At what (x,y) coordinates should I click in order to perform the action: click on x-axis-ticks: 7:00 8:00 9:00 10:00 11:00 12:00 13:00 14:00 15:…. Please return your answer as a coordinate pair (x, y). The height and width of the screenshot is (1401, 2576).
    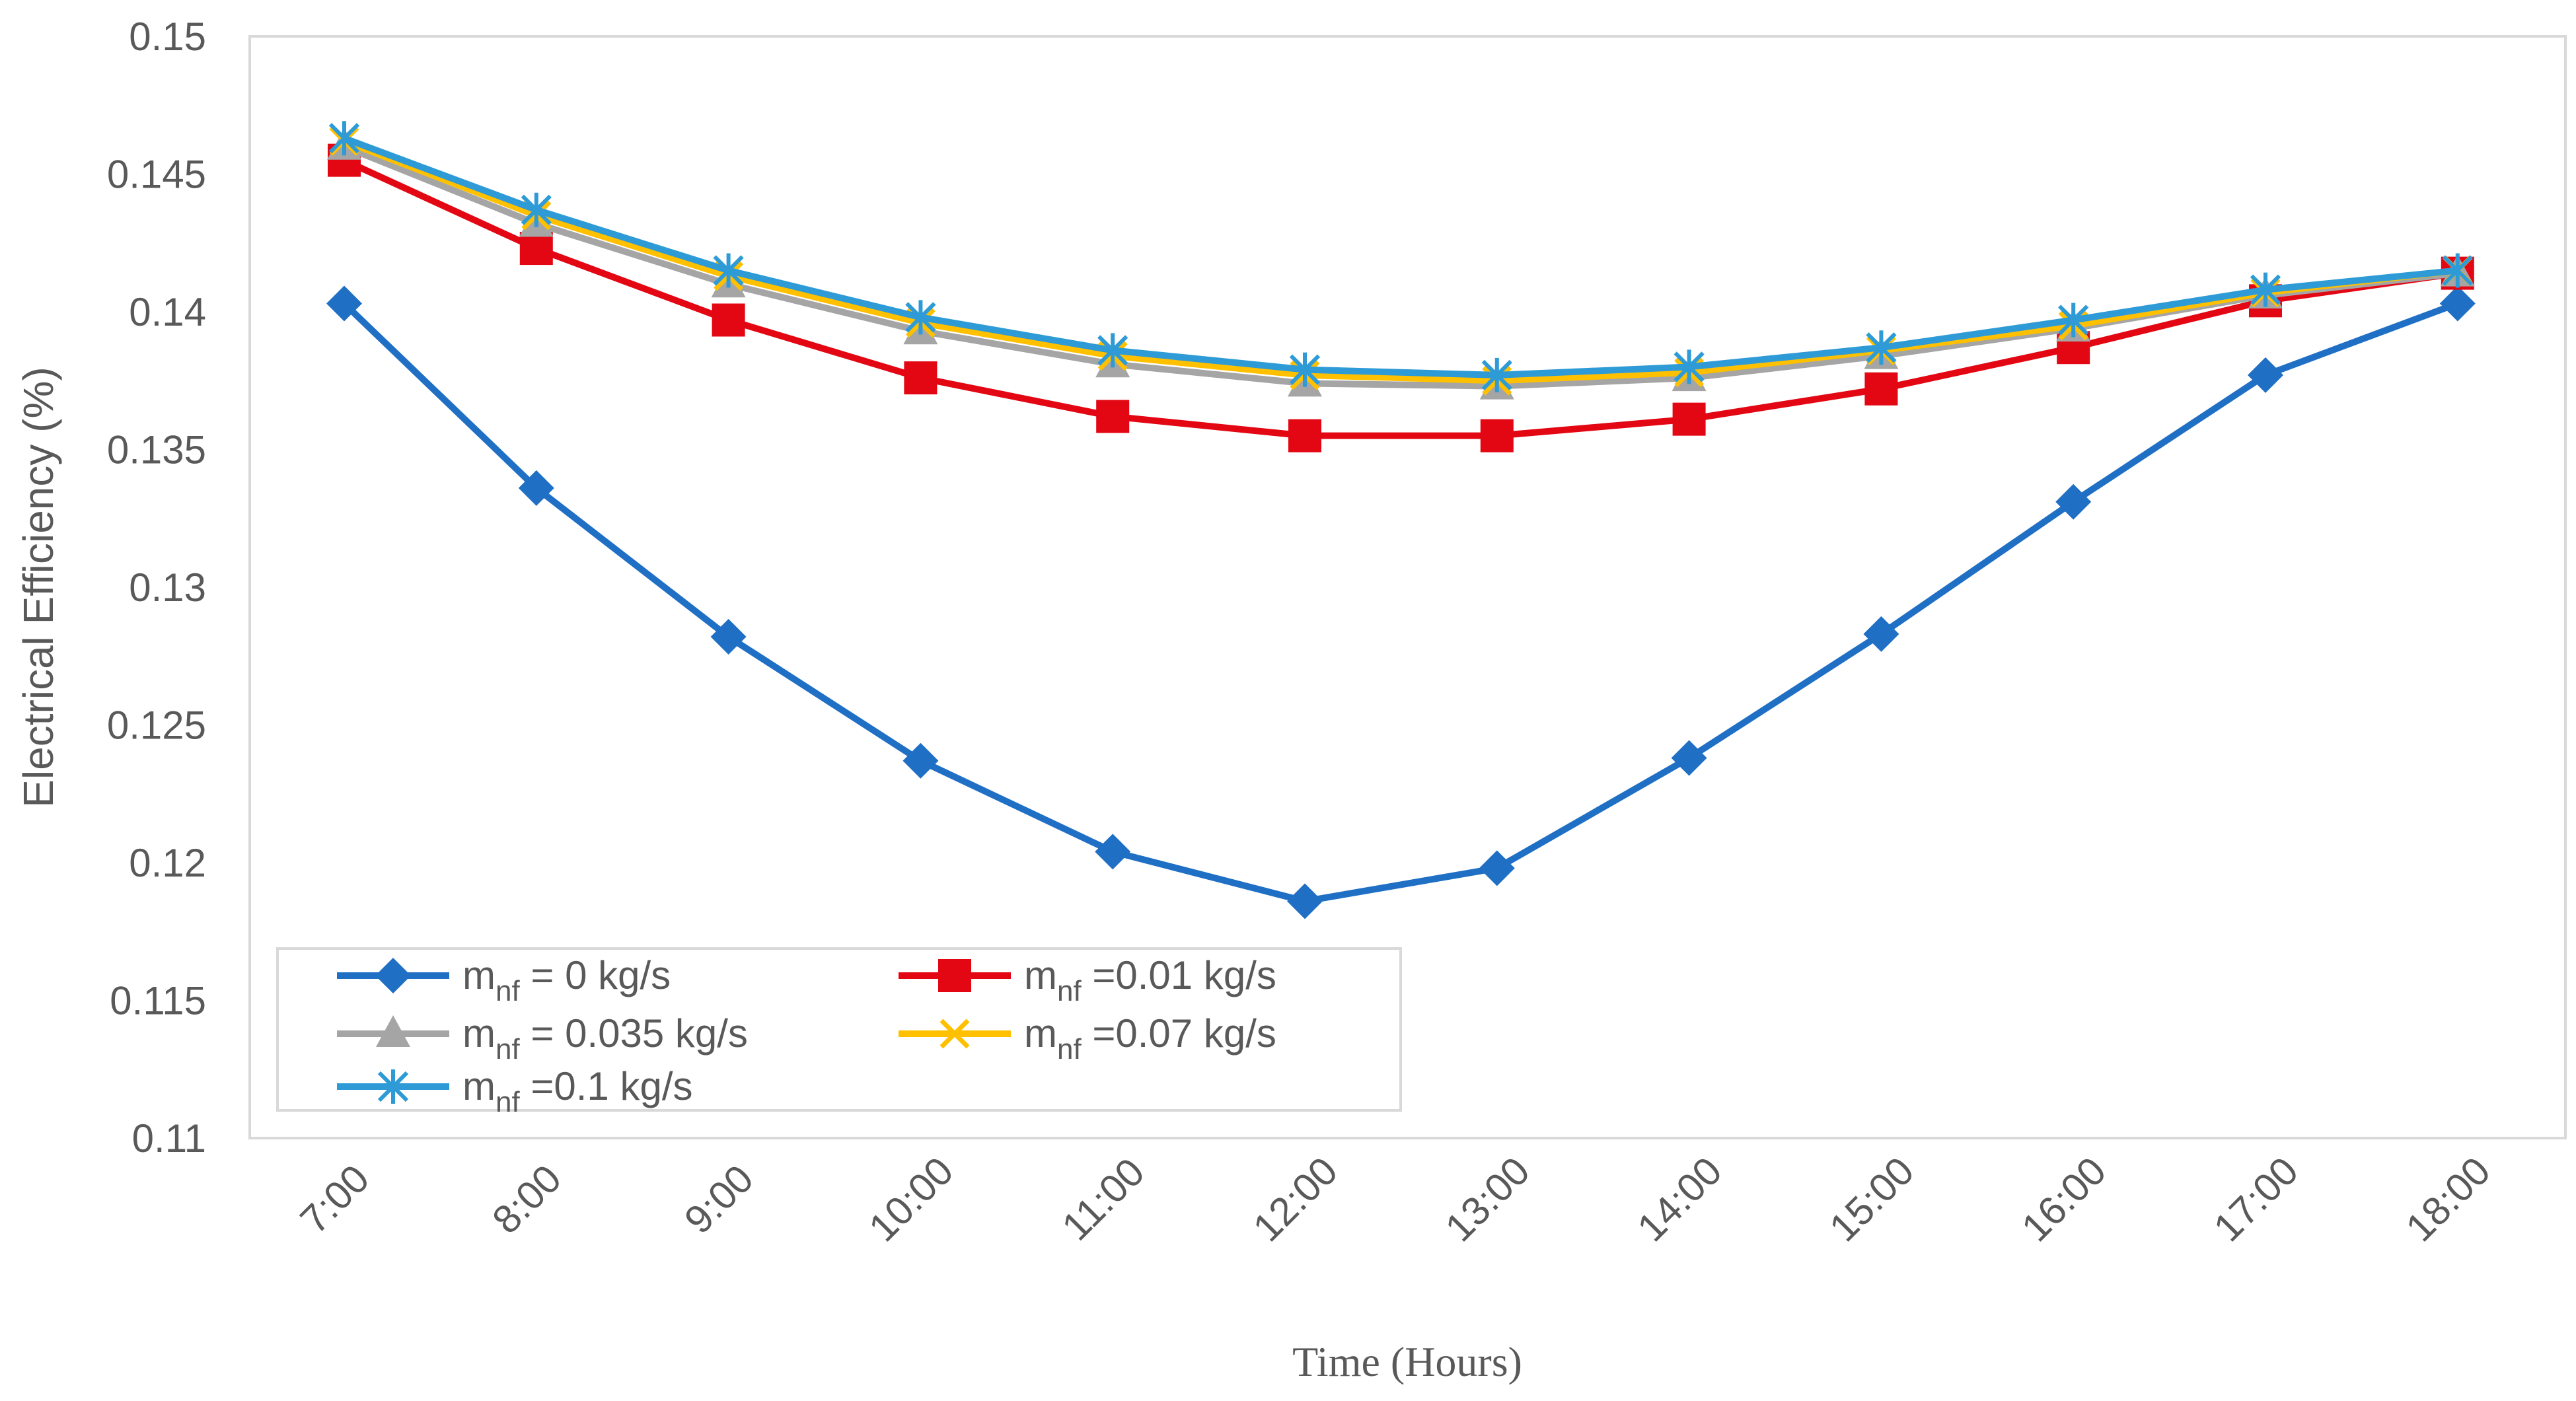
    Looking at the image, I should click on (1396, 1200).